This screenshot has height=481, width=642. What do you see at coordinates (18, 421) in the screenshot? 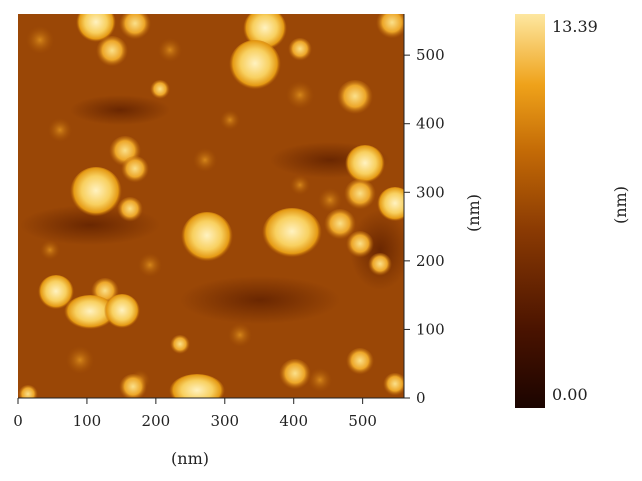
I see `x-tick-label: 0` at bounding box center [18, 421].